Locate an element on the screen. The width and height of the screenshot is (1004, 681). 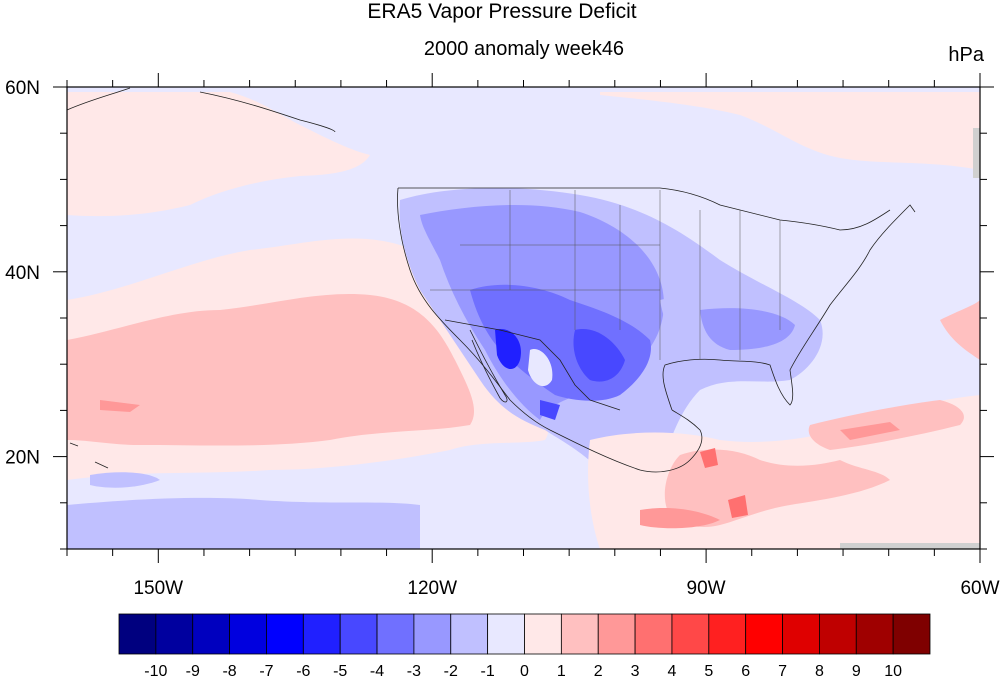
us-canada-border is located at coordinates (644, 209).